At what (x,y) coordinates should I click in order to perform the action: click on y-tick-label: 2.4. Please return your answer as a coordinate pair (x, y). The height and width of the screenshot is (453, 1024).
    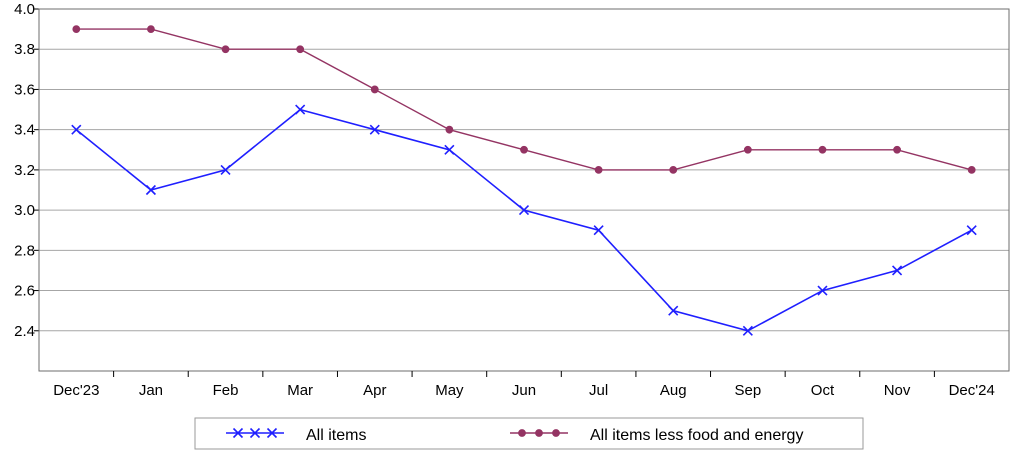
    Looking at the image, I should click on (24, 331).